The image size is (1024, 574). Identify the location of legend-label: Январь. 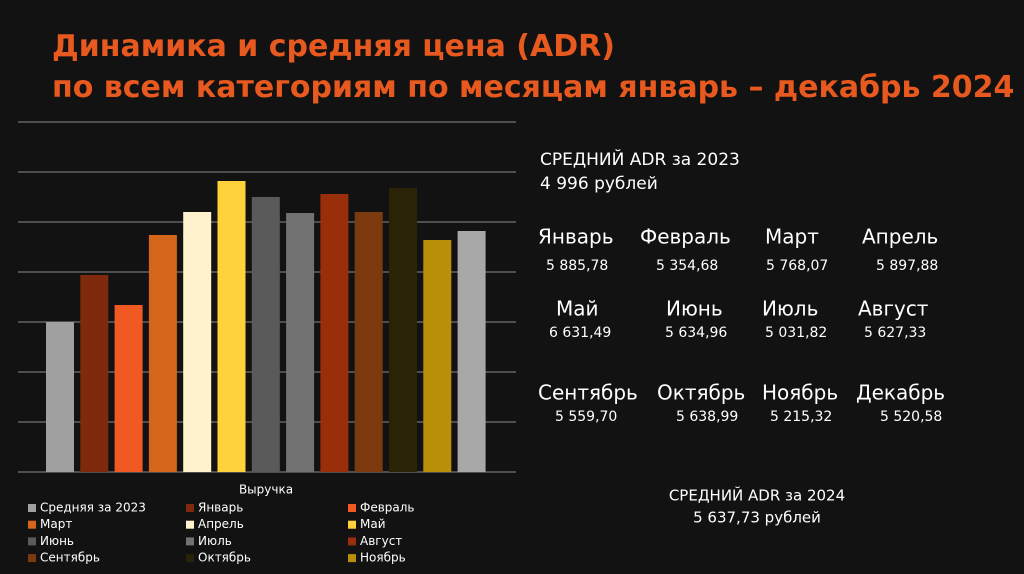
(220, 508).